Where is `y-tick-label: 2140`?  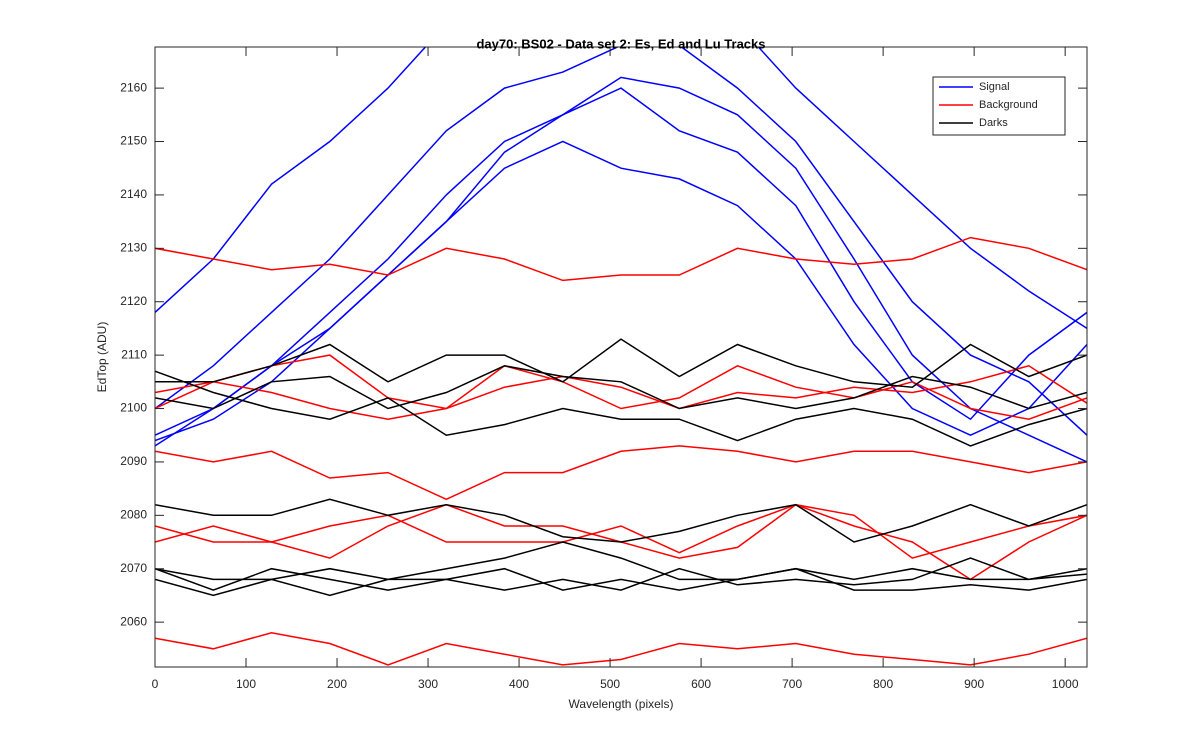 y-tick-label: 2140 is located at coordinates (133, 194).